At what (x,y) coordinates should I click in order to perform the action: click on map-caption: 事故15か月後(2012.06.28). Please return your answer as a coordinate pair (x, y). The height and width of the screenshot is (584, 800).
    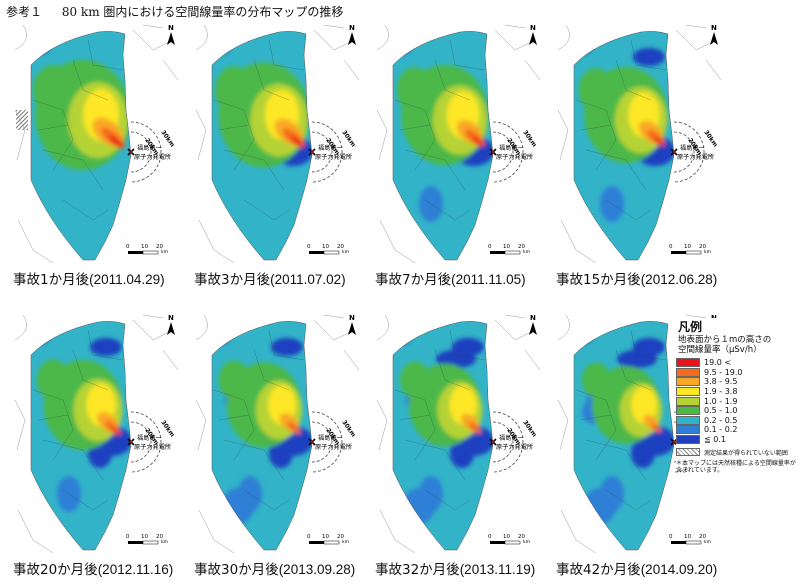
    Looking at the image, I should click on (656, 278).